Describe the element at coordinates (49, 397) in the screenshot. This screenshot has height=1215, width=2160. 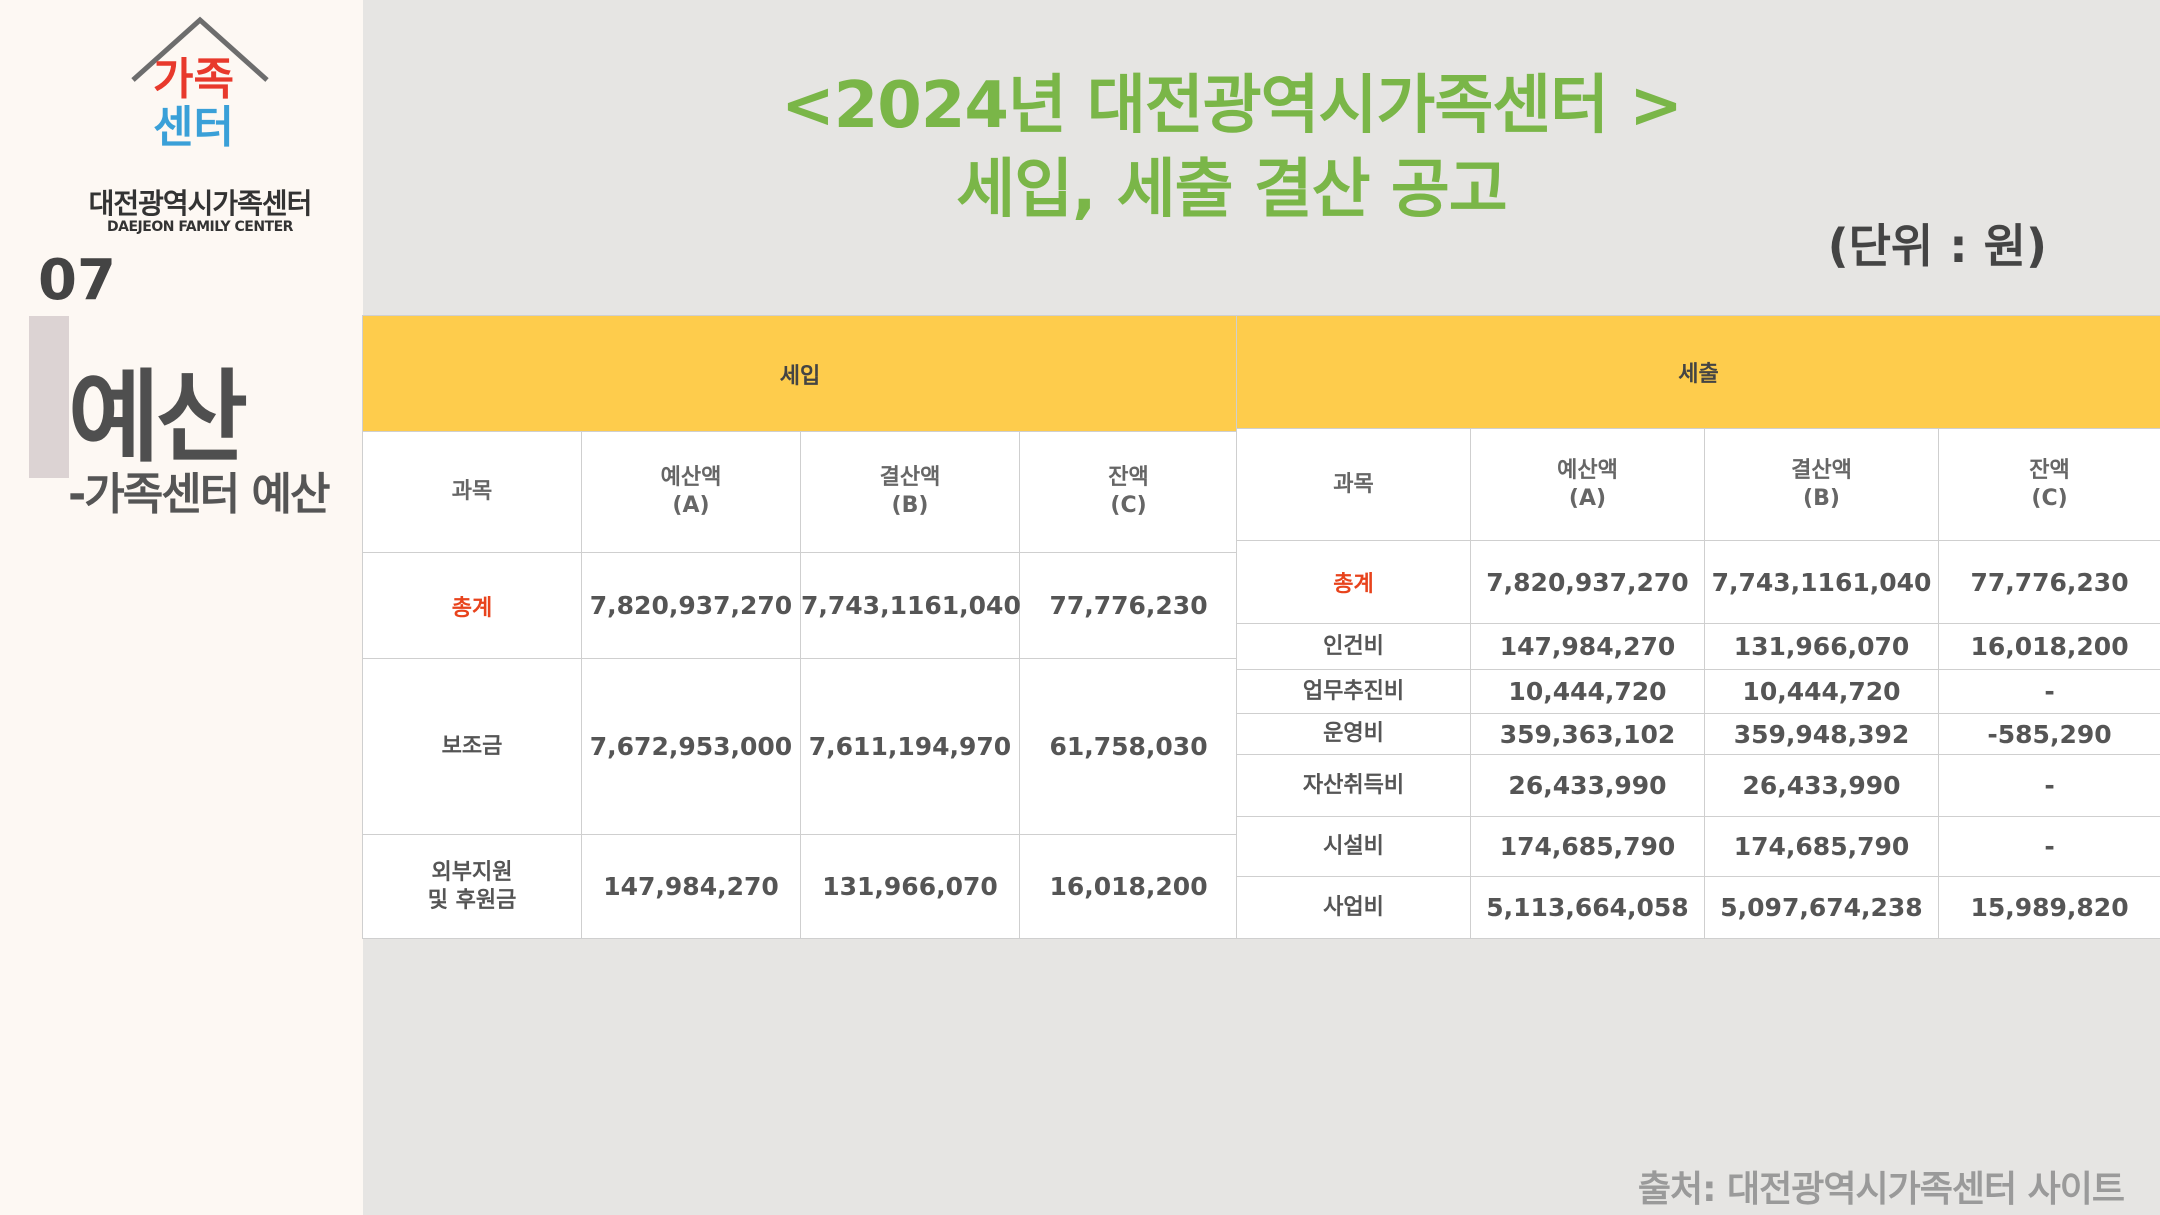
I see `section-accent-bar` at that location.